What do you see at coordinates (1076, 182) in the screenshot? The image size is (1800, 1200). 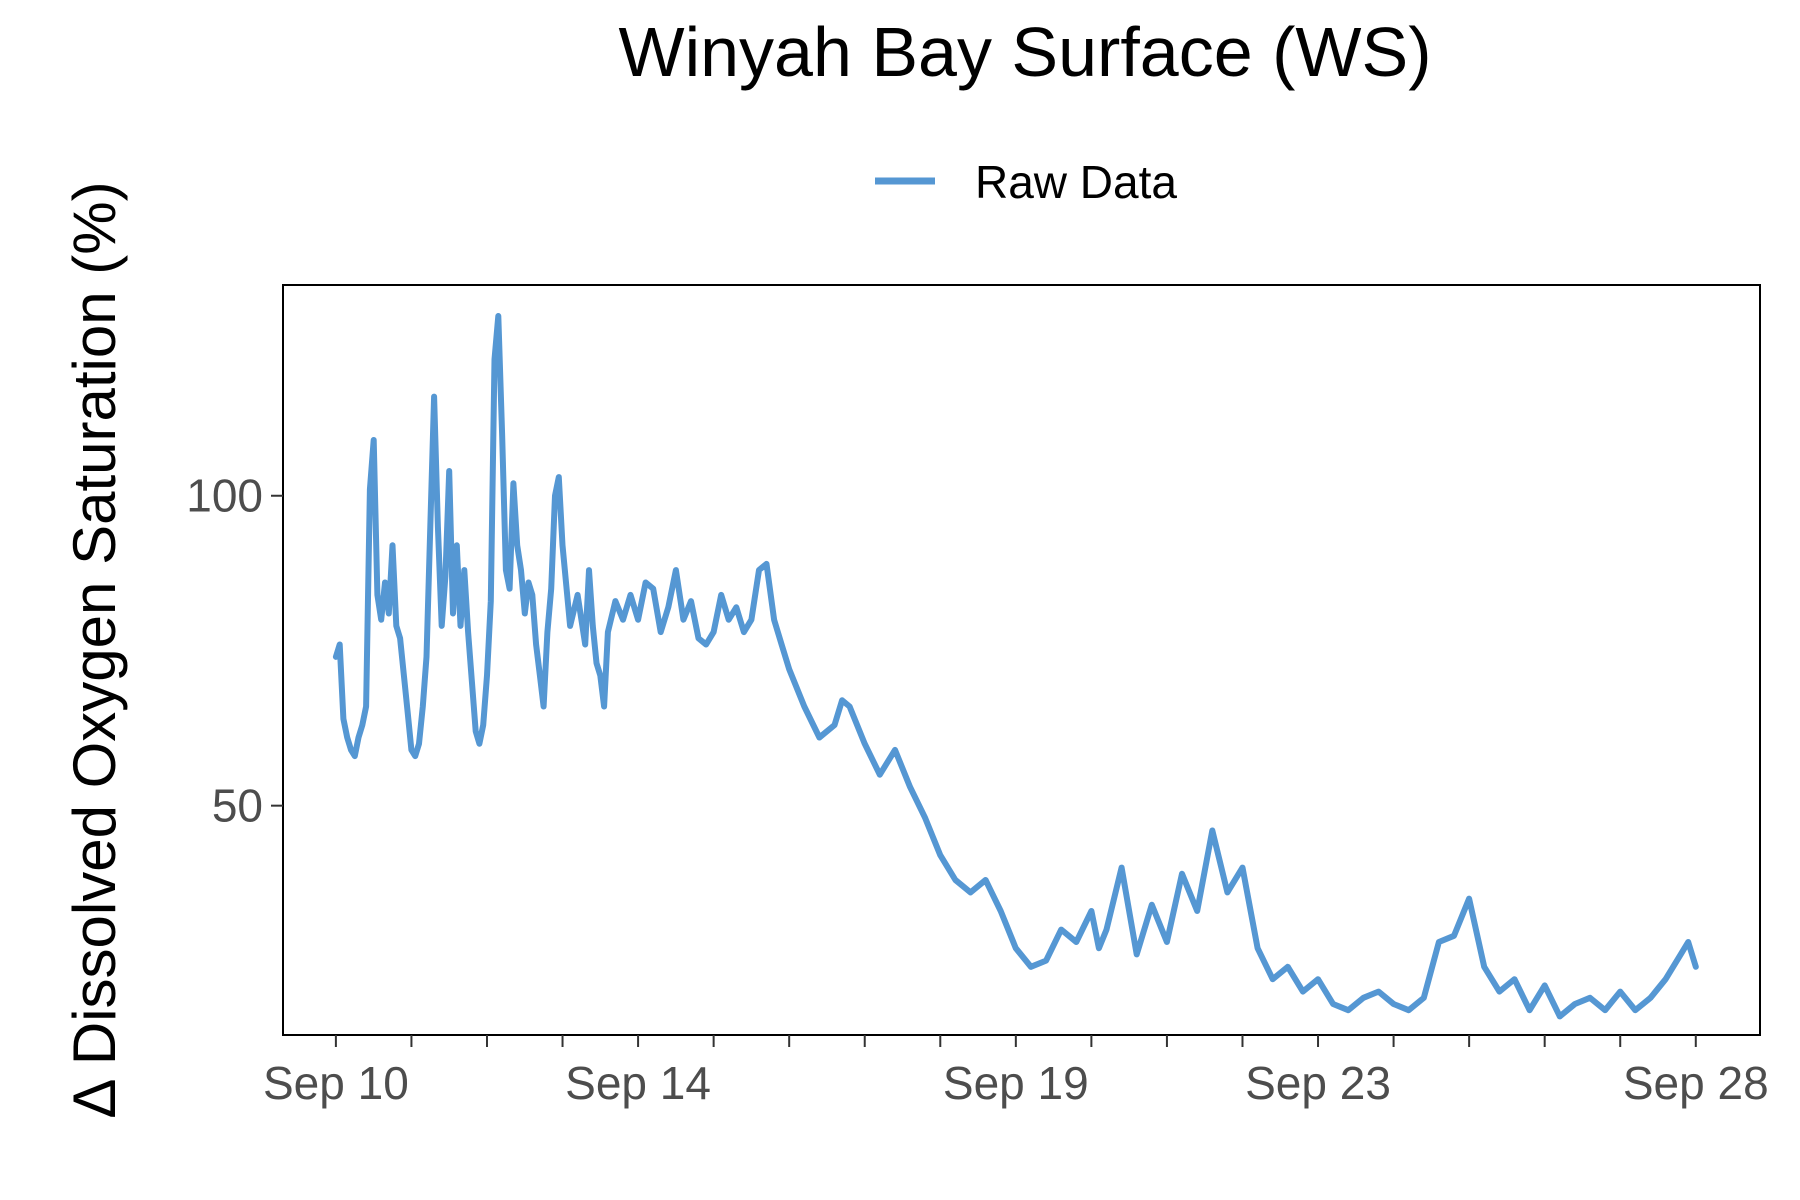 I see `legend-label-raw-data: Raw Data` at bounding box center [1076, 182].